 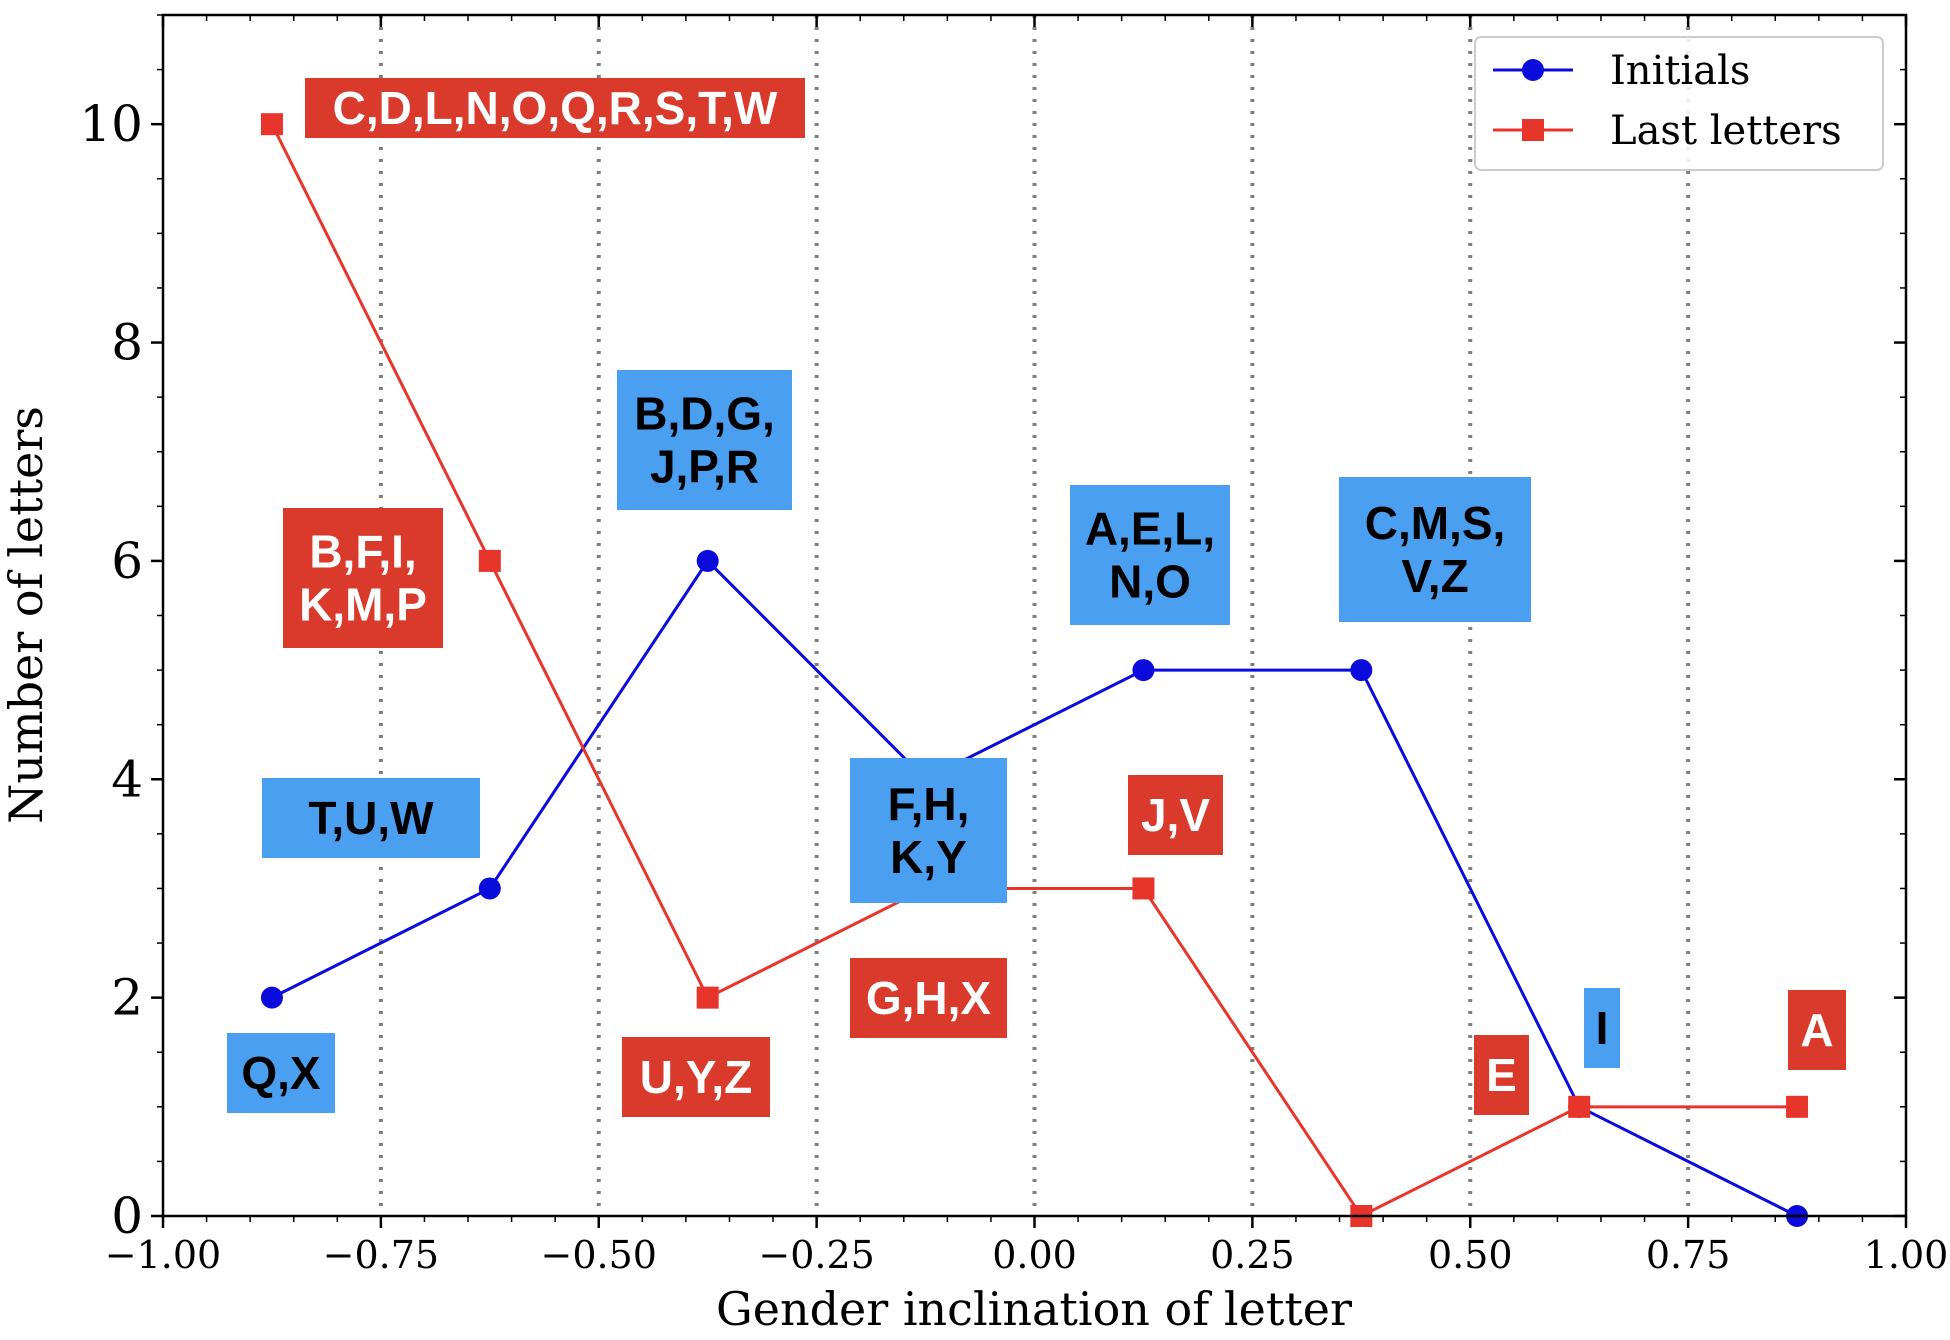 I want to click on annotation-box: F,H,K,Y, so click(x=928, y=830).